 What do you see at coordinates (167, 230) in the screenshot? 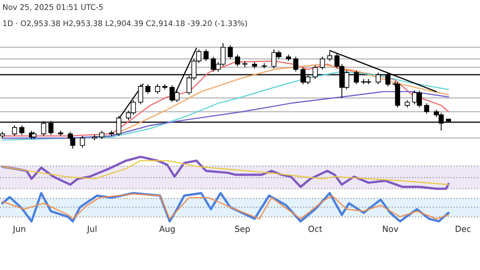
I see `x-tick-label: Aug` at bounding box center [167, 230].